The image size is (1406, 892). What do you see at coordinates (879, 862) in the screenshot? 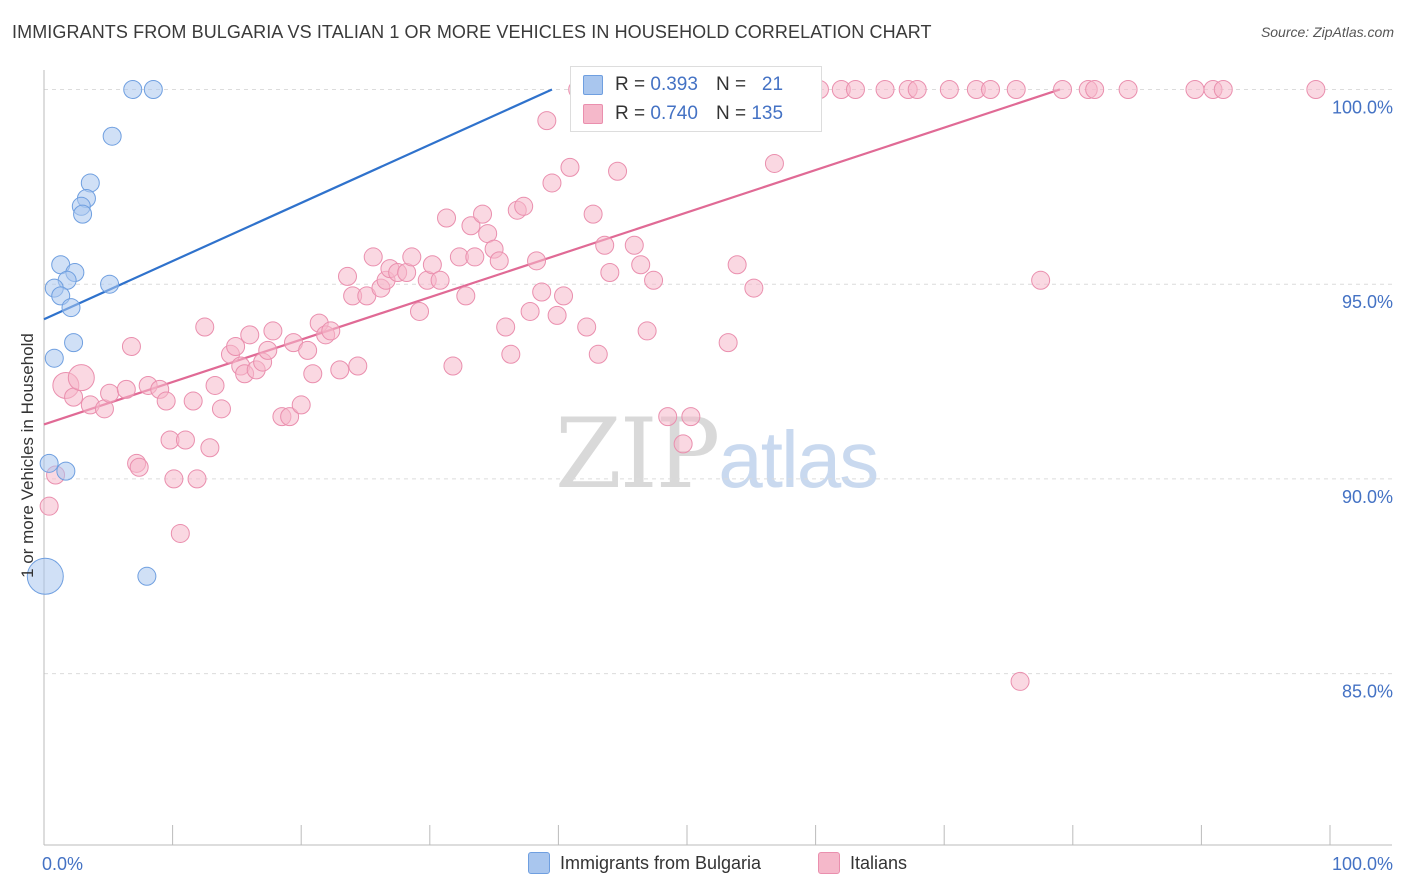
I see `series-legend-label: Italians` at bounding box center [879, 862].